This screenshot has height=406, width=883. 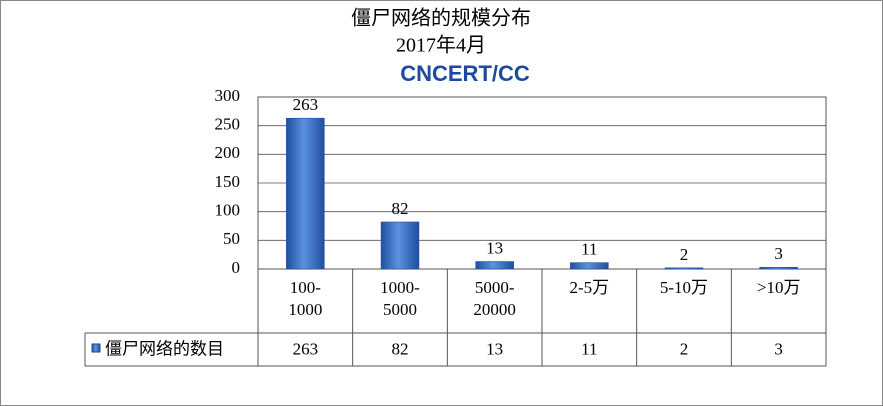 I want to click on x-tick-label: 2-5万, so click(x=589, y=287).